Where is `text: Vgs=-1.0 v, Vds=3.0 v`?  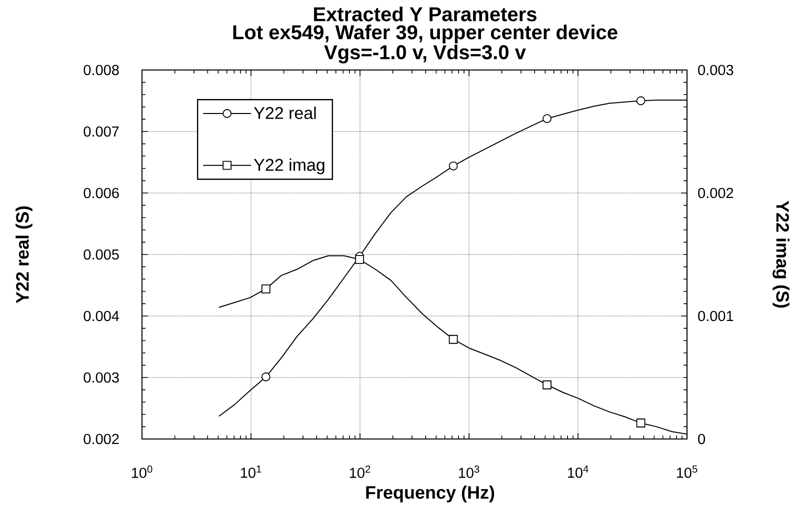 text: Vgs=-1.0 v, Vds=3.0 v is located at coordinates (425, 54).